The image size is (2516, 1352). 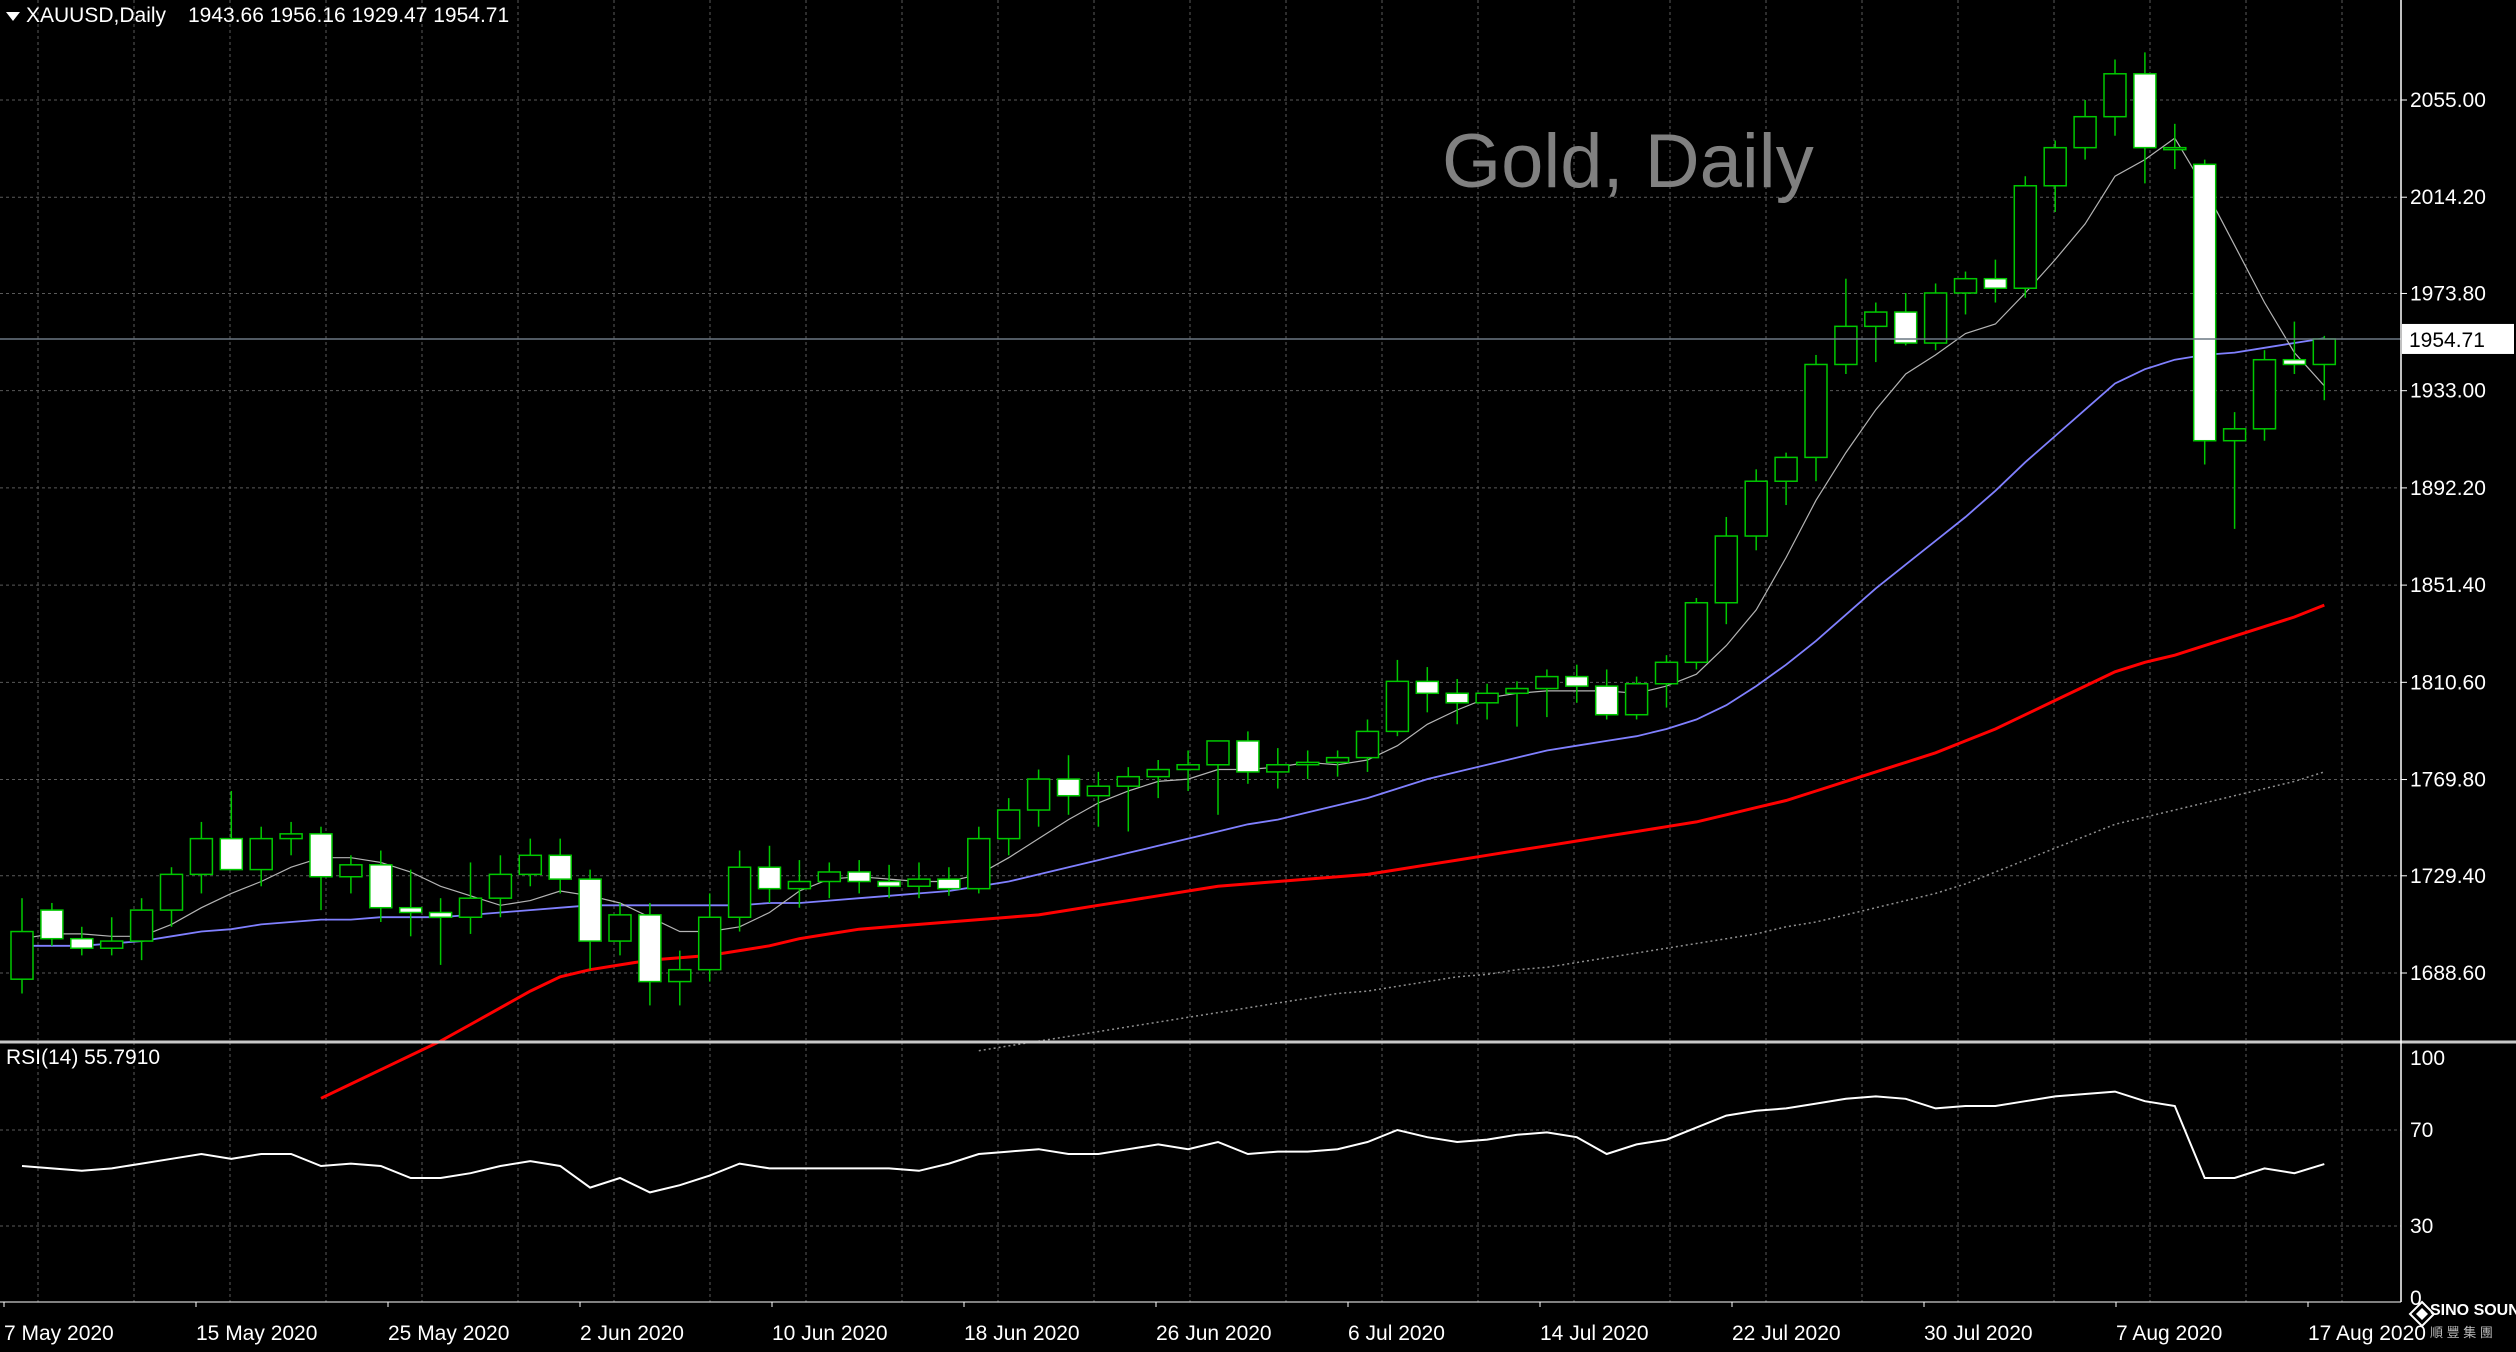 I want to click on current-price-label: 1954.71, so click(x=2447, y=340).